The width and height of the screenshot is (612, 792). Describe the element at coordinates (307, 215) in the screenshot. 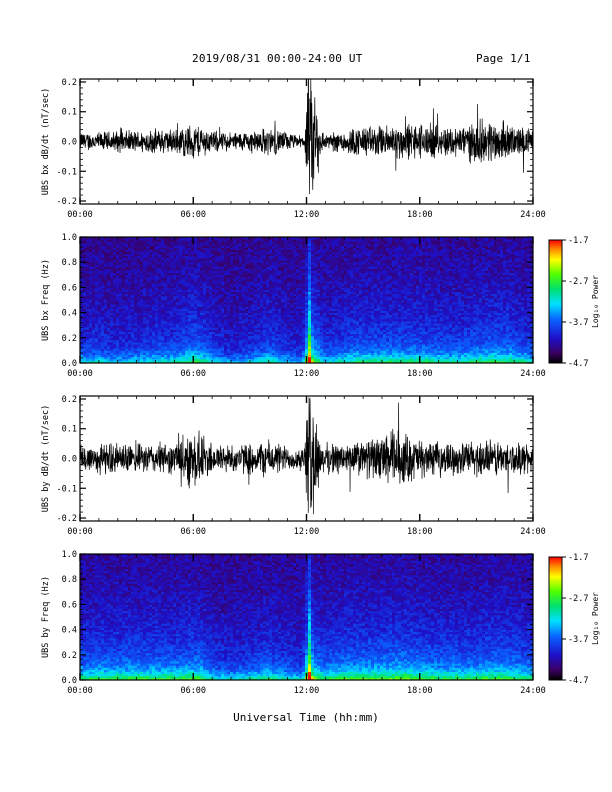

I see `x-tick-label: 12:00` at that location.